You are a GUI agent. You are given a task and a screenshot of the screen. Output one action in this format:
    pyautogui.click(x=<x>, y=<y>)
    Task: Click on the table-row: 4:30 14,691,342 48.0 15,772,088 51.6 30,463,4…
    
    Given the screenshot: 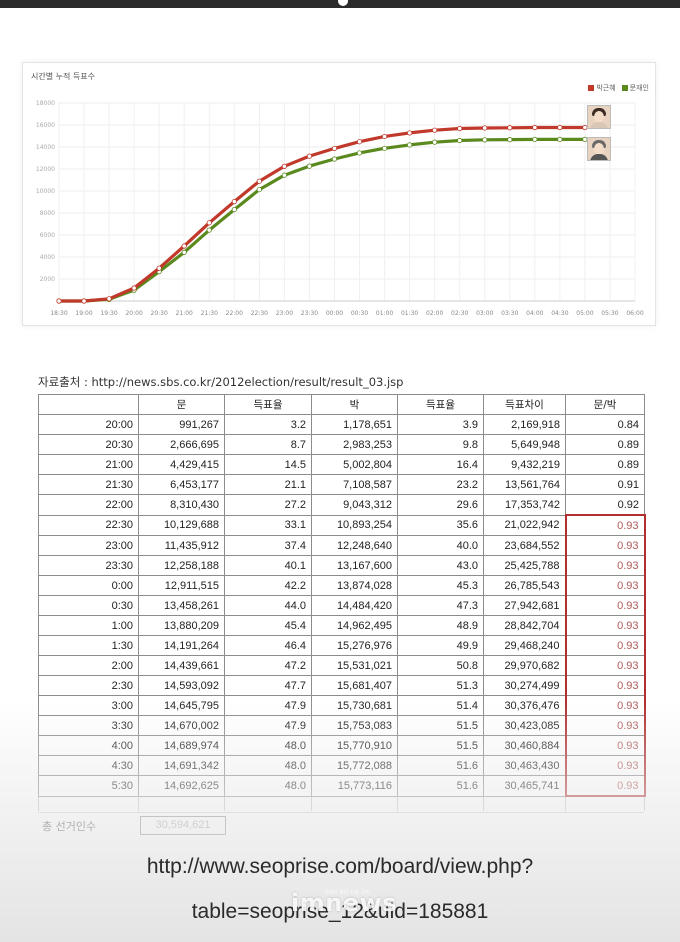 What is the action you would take?
    pyautogui.click(x=342, y=765)
    